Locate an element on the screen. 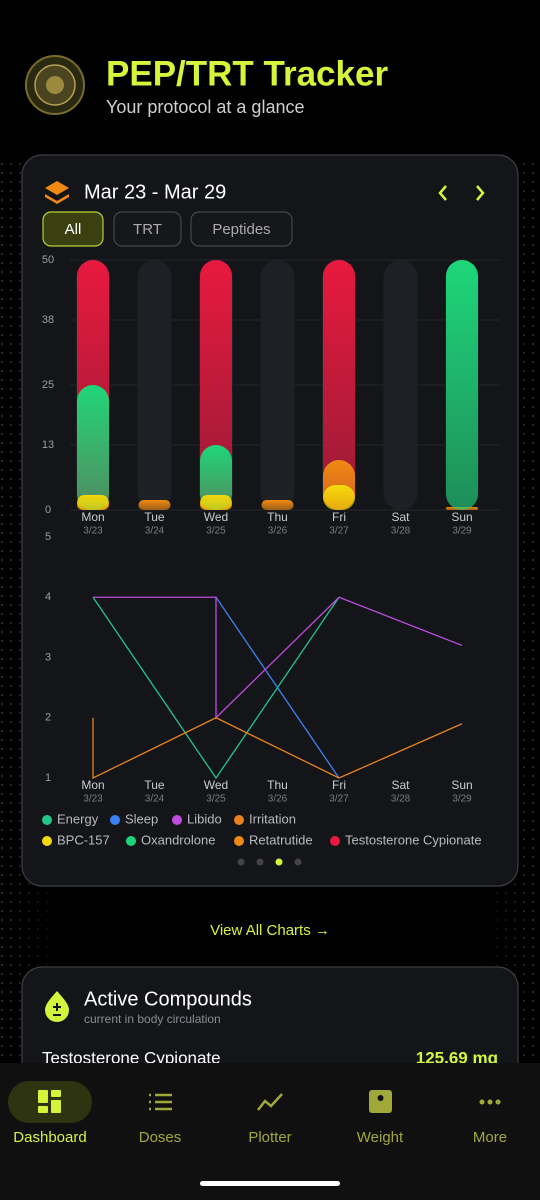 This screenshot has height=1200, width=540. filter-all is located at coordinates (73, 229).